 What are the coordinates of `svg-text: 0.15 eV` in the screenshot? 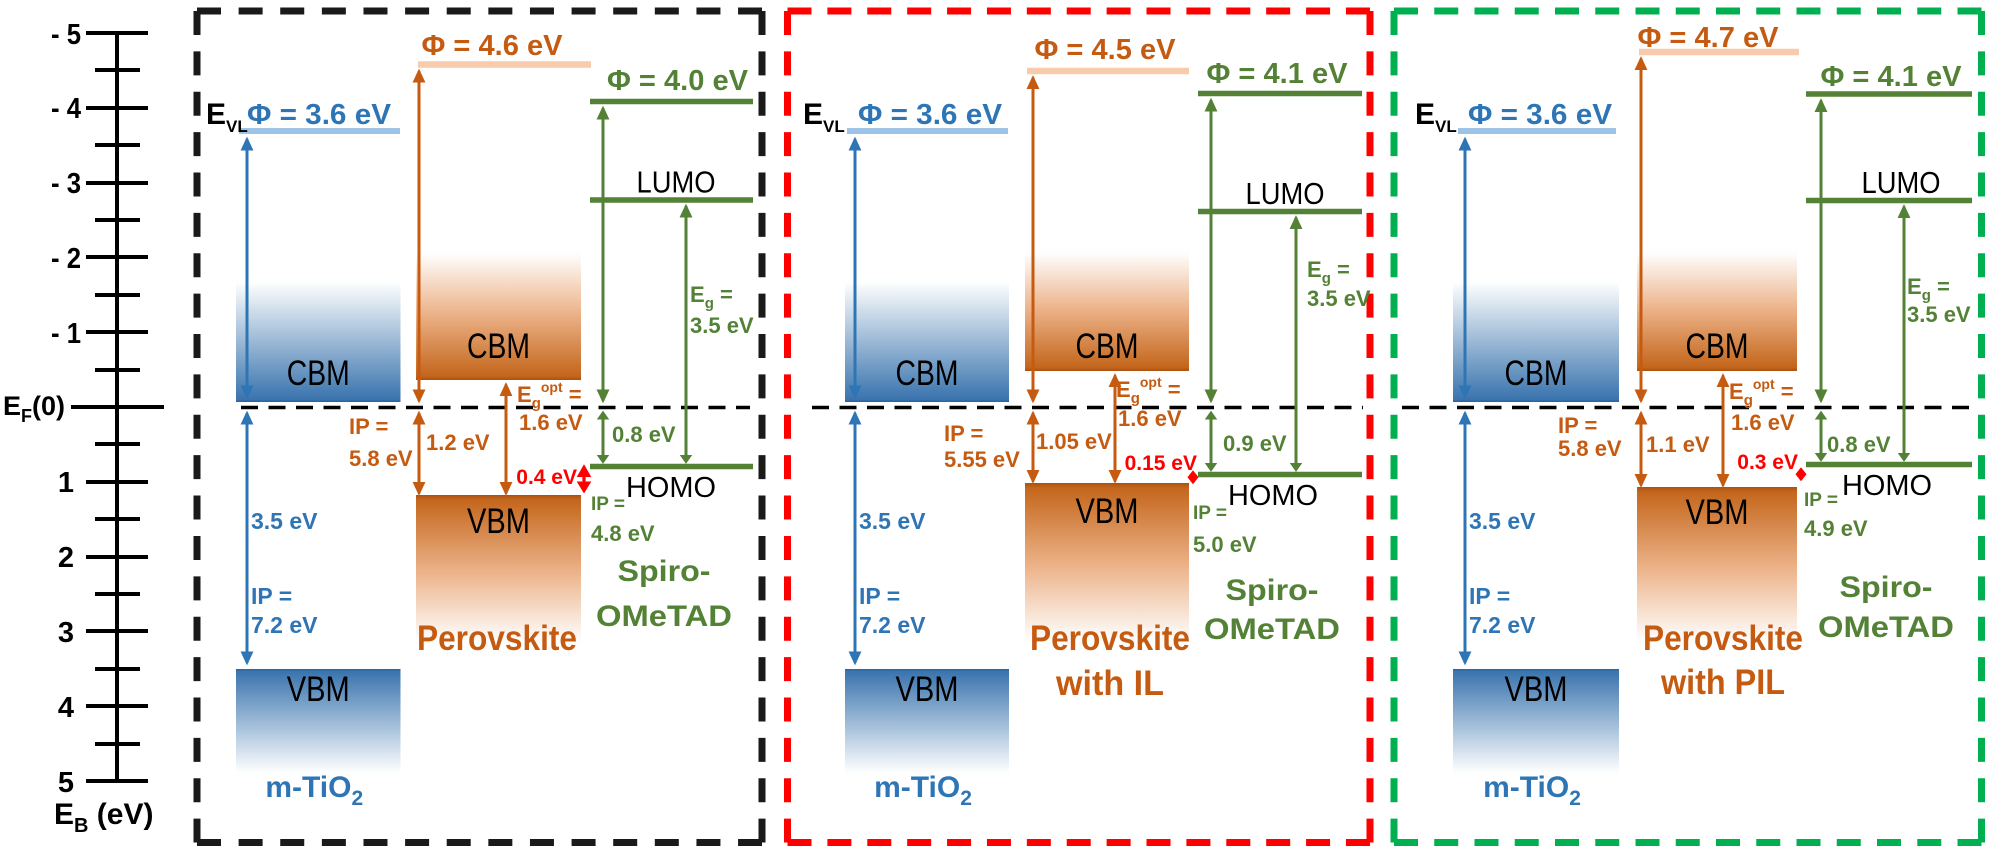 It's located at (1161, 463).